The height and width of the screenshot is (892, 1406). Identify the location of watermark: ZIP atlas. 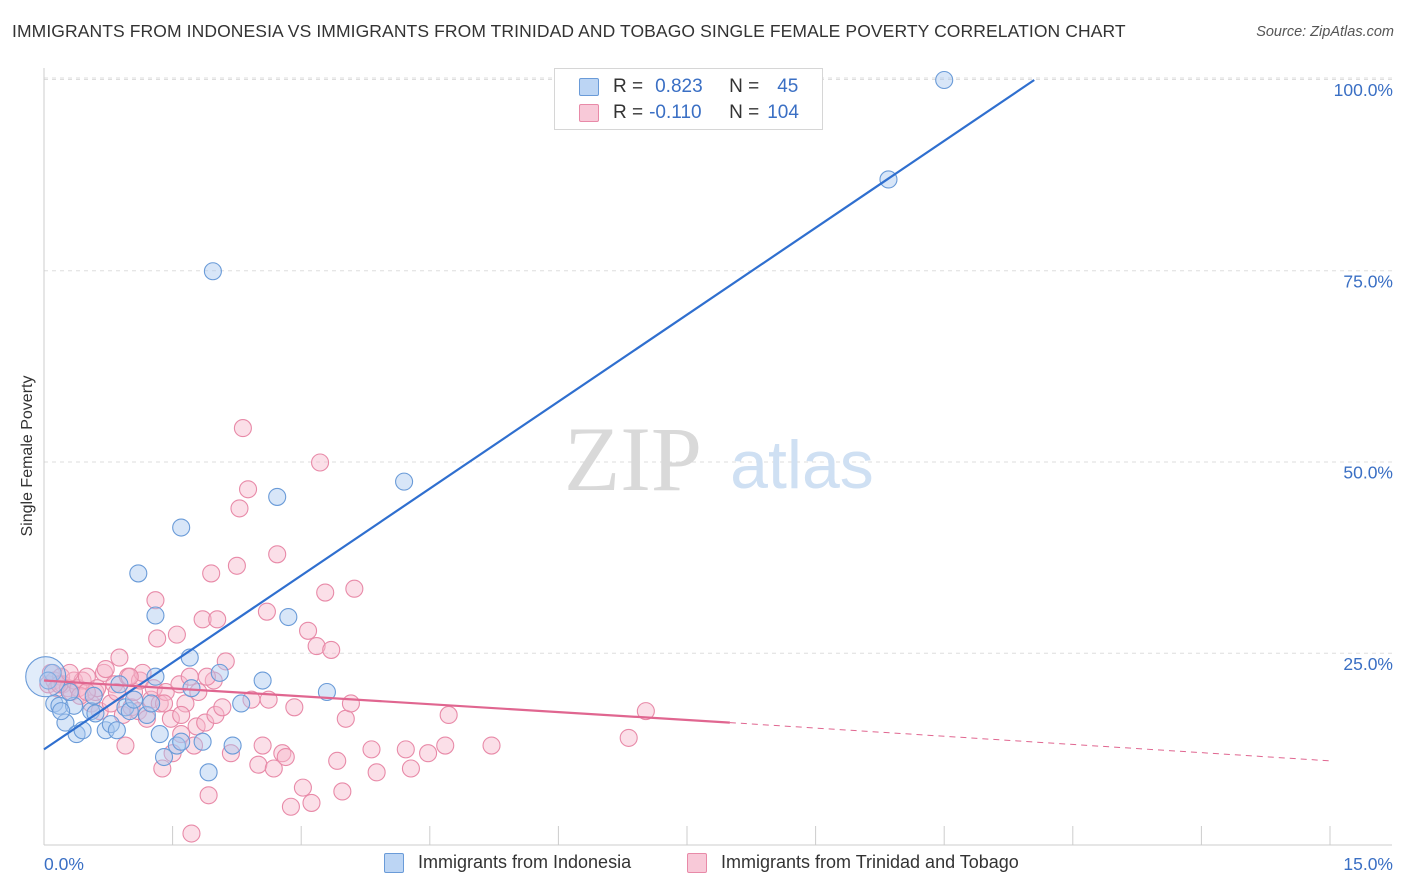
(719, 459).